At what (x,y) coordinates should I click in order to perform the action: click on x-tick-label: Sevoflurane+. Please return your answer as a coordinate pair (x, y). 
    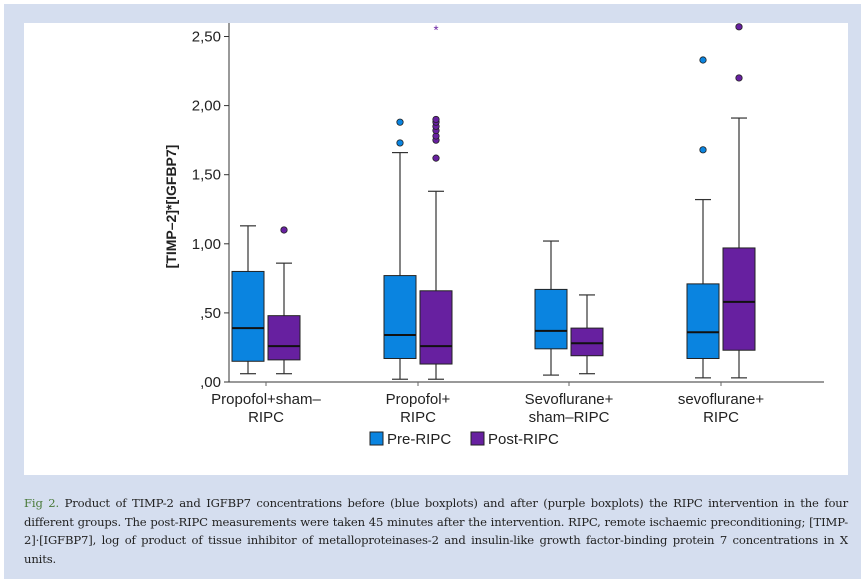
    Looking at the image, I should click on (569, 399).